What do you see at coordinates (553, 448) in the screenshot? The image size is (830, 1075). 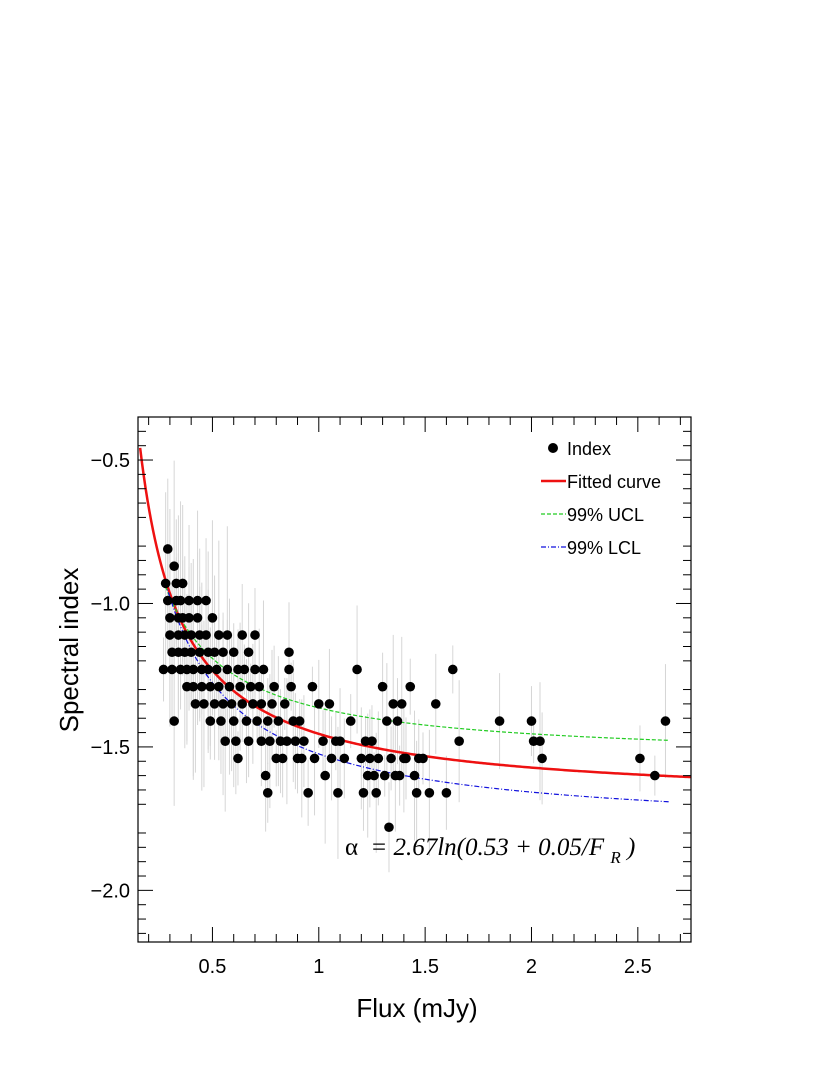 I see `legend-marker-index` at bounding box center [553, 448].